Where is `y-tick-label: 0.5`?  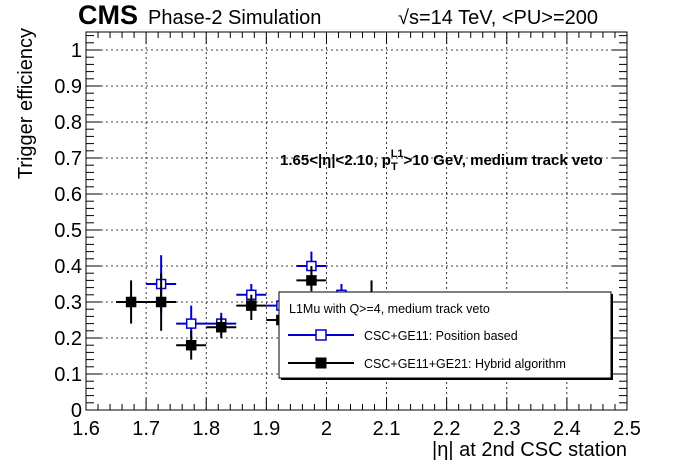 y-tick-label: 0.5 is located at coordinates (68, 231).